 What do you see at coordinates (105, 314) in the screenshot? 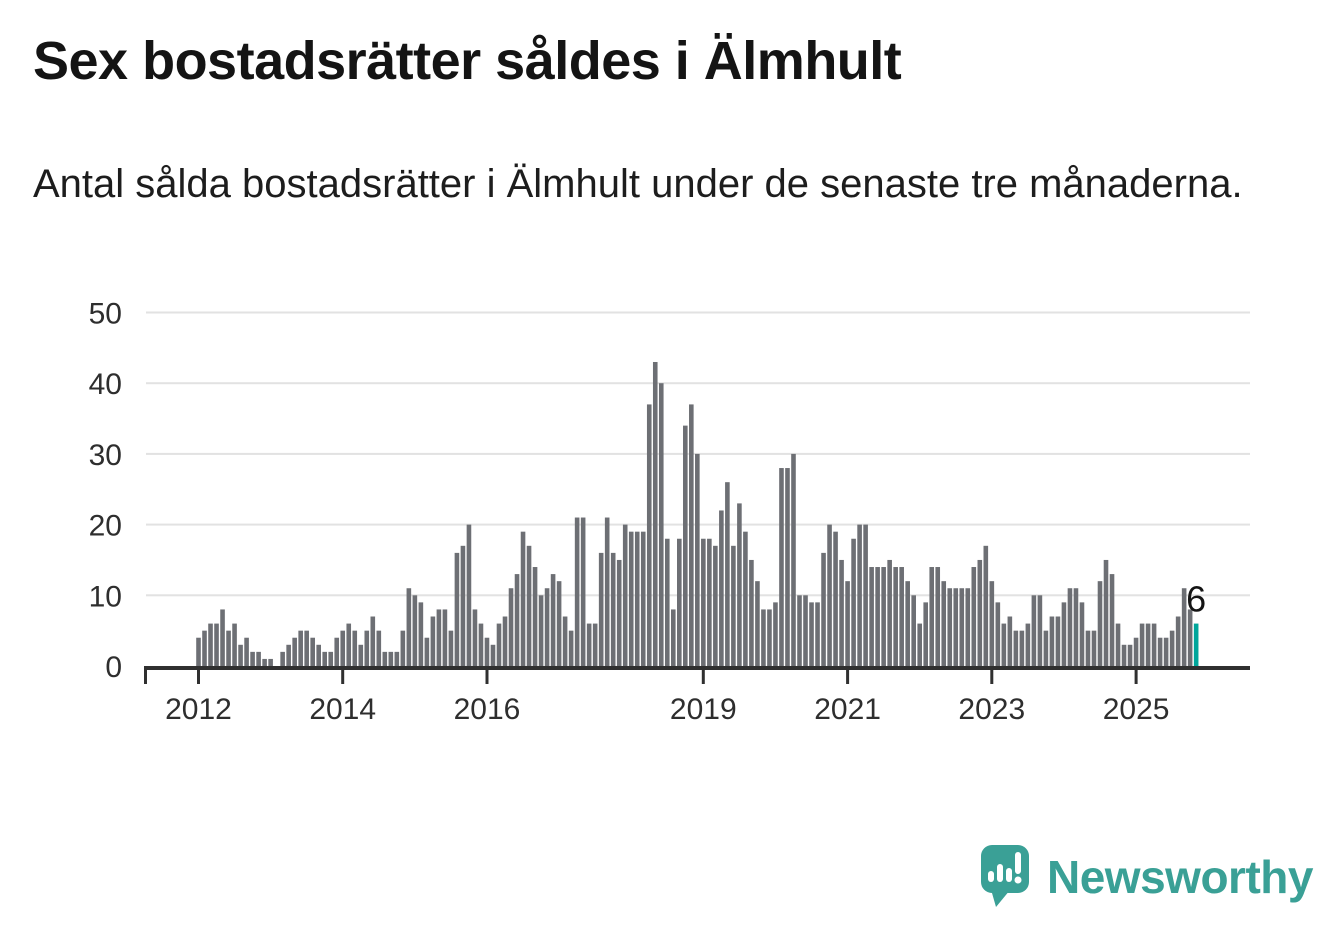
I see `y-tick-label: 50` at bounding box center [105, 314].